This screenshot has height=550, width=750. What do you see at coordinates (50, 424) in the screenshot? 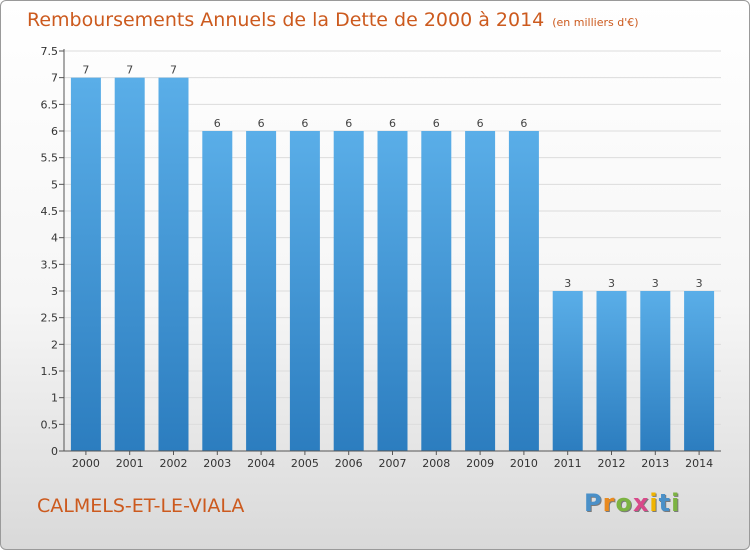
I see `y-tick-label: 0.5` at bounding box center [50, 424].